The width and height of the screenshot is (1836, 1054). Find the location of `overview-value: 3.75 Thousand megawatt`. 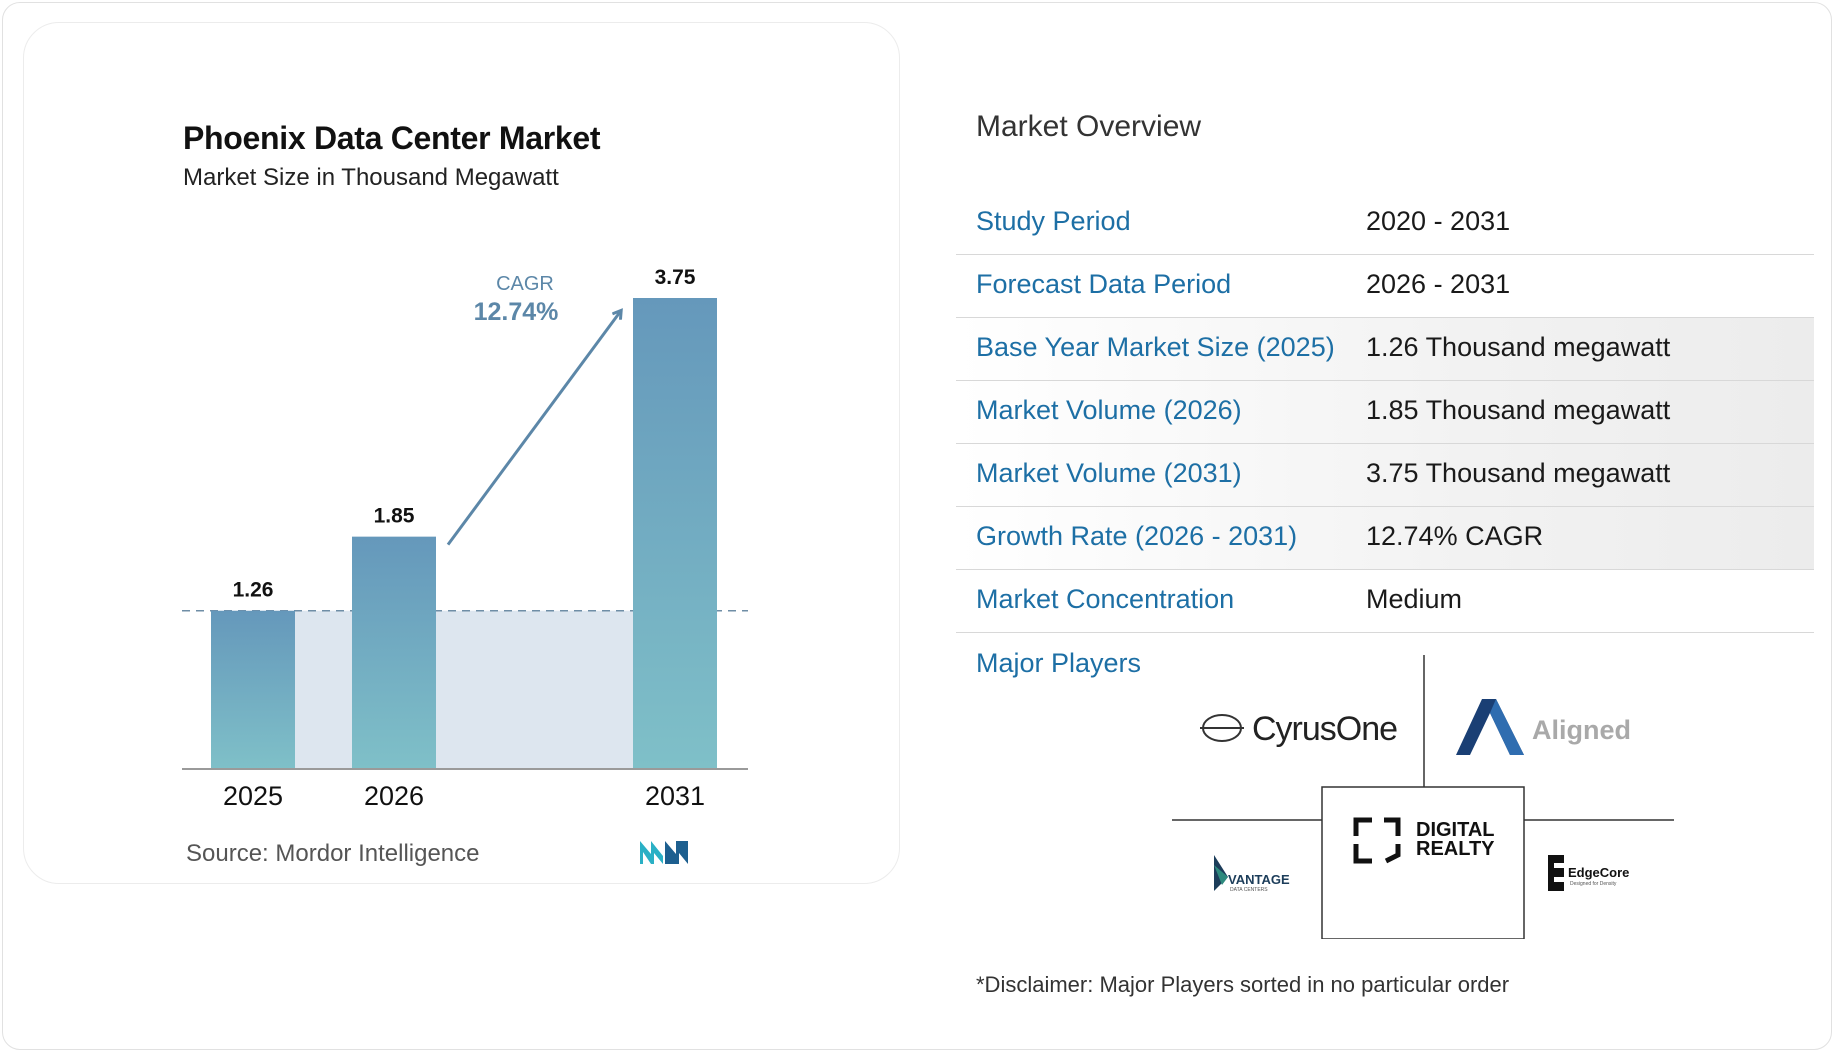

overview-value: 3.75 Thousand megawatt is located at coordinates (1518, 473).